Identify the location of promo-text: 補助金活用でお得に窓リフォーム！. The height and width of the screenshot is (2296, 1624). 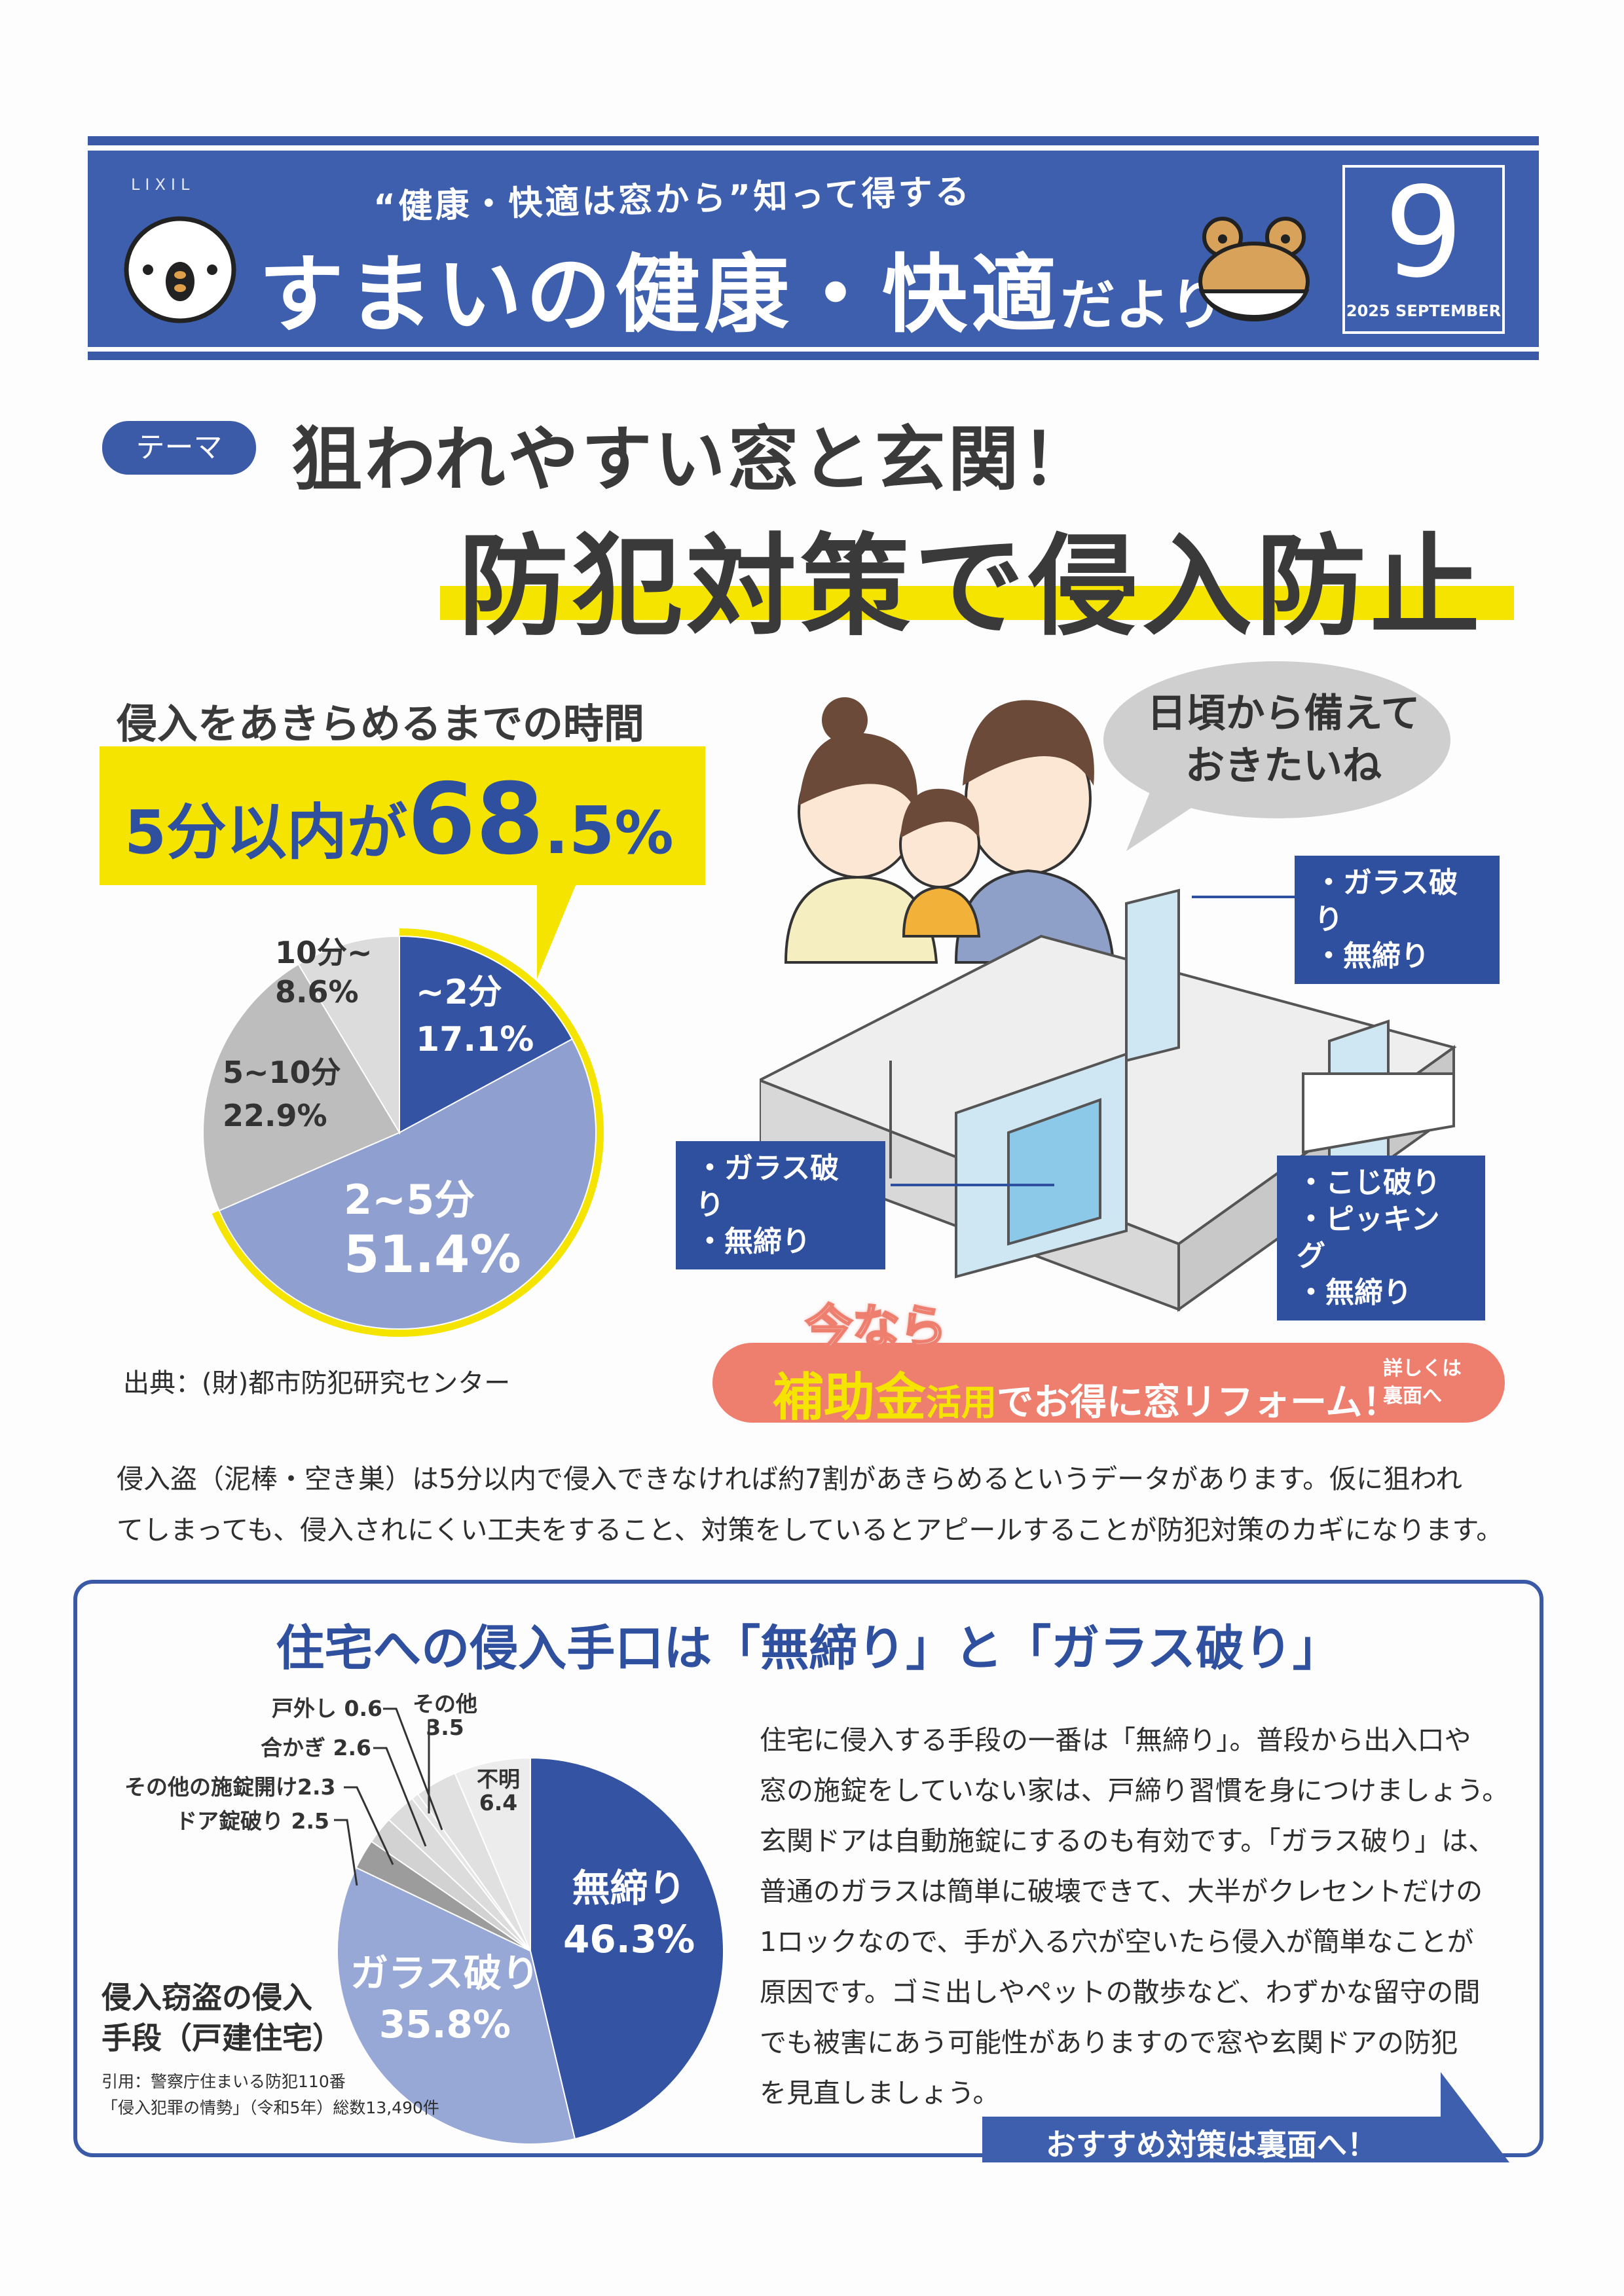
(1086, 1393).